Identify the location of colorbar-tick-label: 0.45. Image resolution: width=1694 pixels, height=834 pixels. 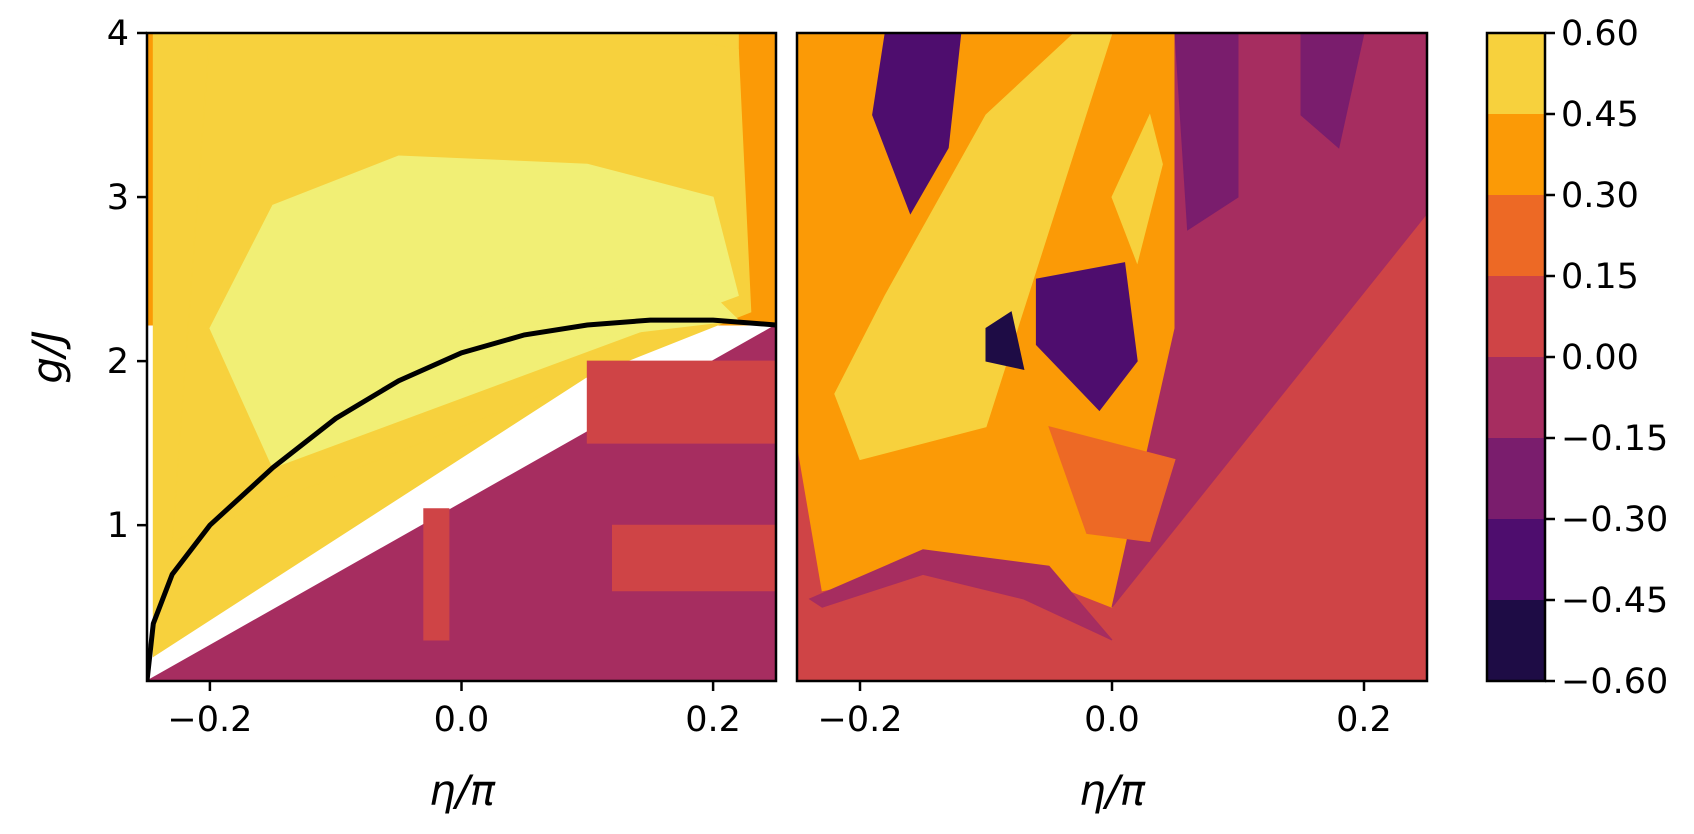
(1600, 115).